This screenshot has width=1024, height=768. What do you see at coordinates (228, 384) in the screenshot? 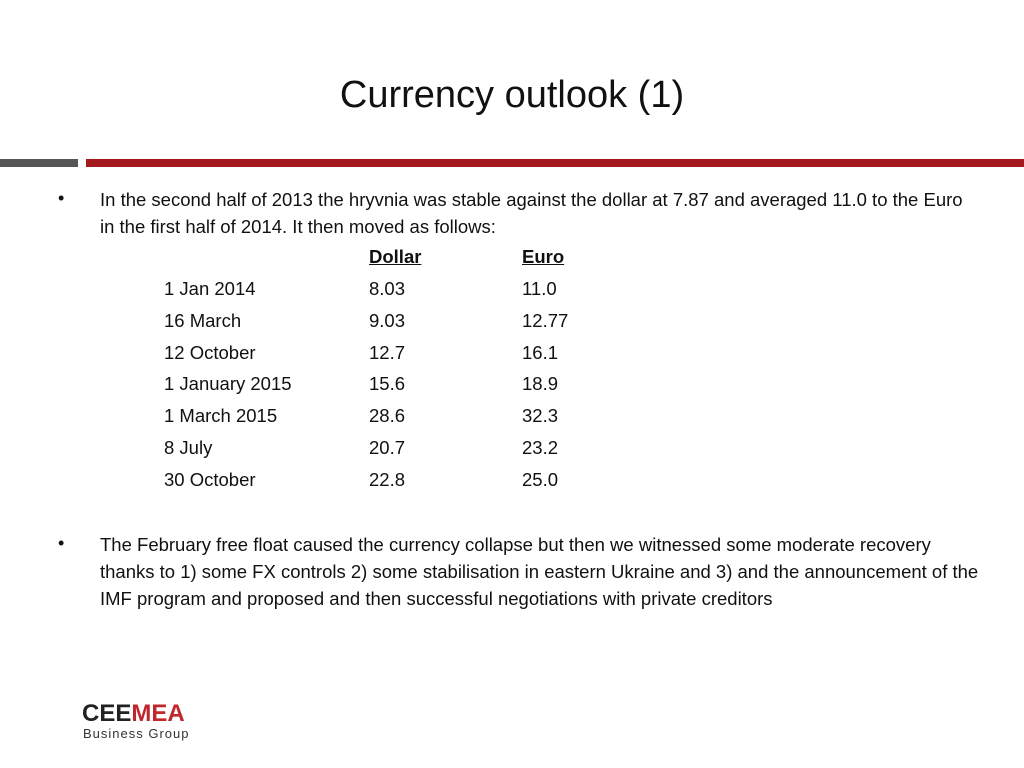
I see `table-cell: 1 January 2015` at bounding box center [228, 384].